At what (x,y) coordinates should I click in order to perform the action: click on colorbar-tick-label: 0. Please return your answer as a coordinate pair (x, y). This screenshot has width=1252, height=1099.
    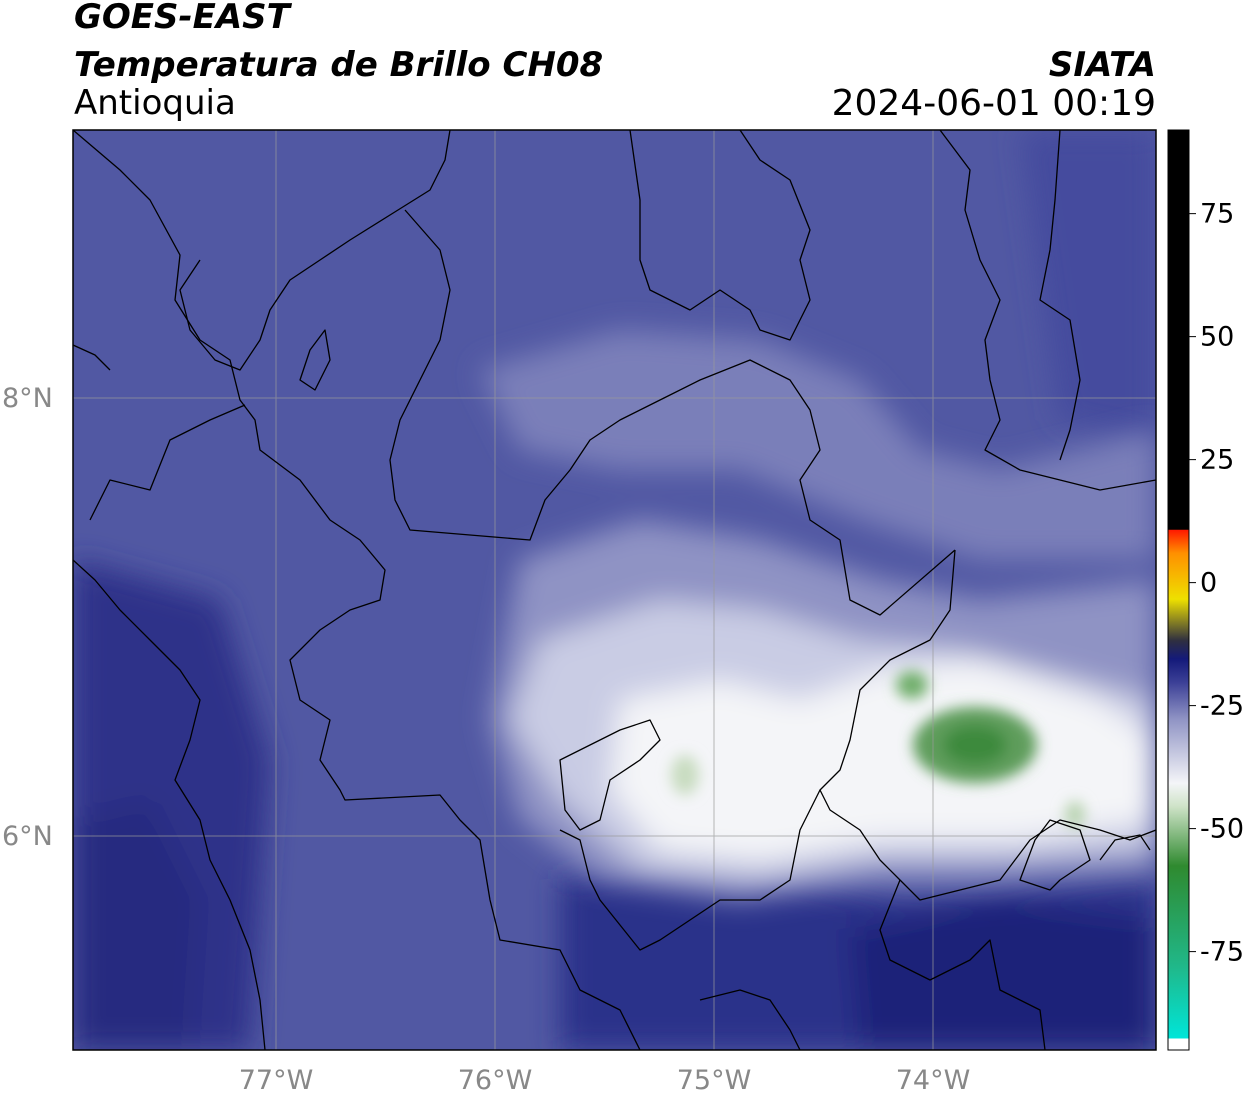
    Looking at the image, I should click on (1209, 583).